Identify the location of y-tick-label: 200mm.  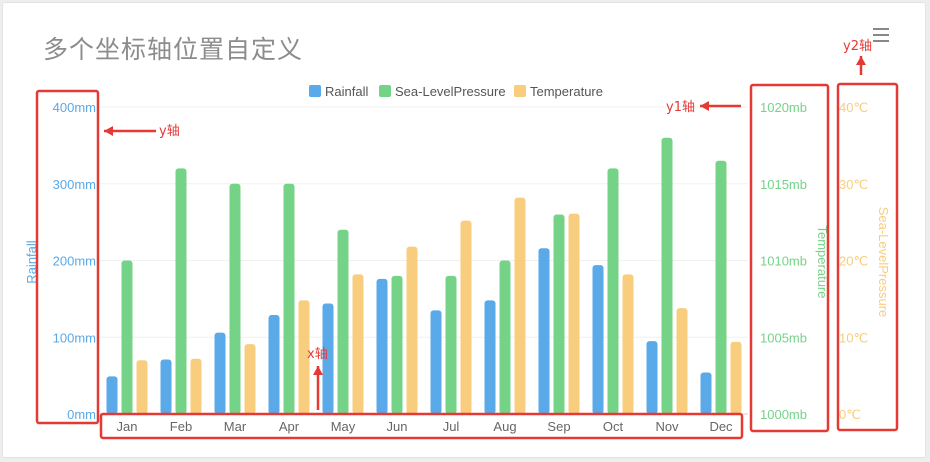
(74, 261).